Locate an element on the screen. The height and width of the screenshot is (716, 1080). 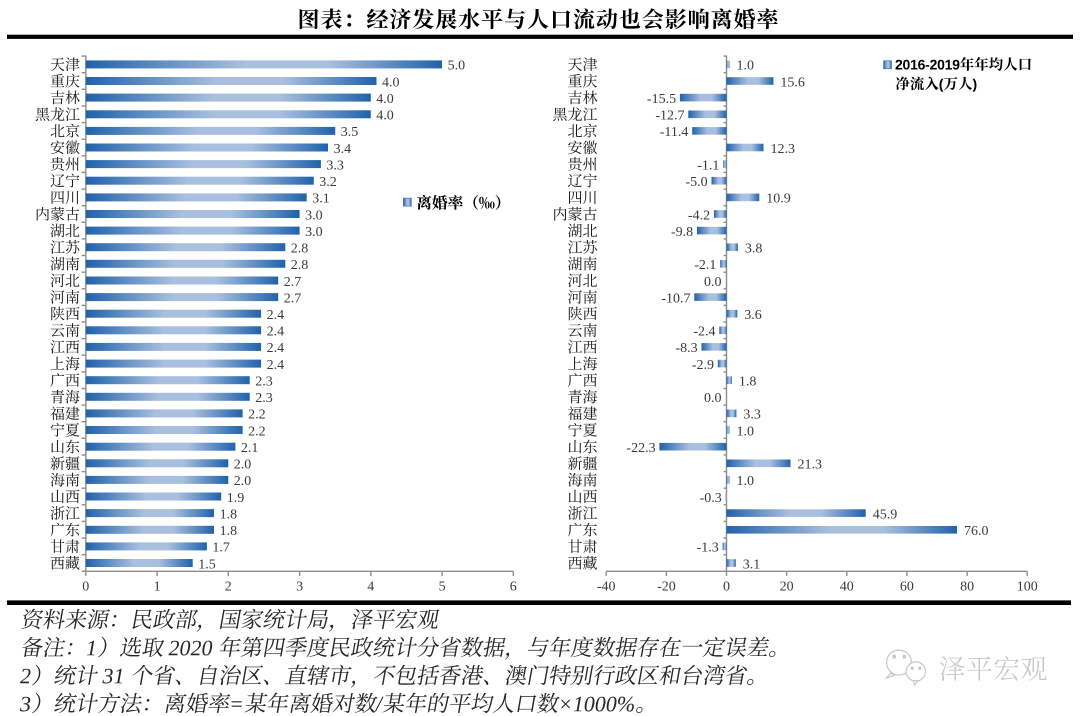
svg-text: -40 is located at coordinates (606, 587).